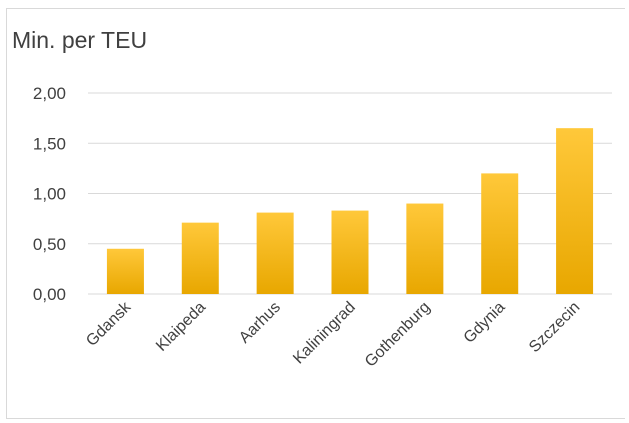 Image resolution: width=629 pixels, height=423 pixels. Describe the element at coordinates (109, 324) in the screenshot. I see `x-category-label: Gdansk` at that location.